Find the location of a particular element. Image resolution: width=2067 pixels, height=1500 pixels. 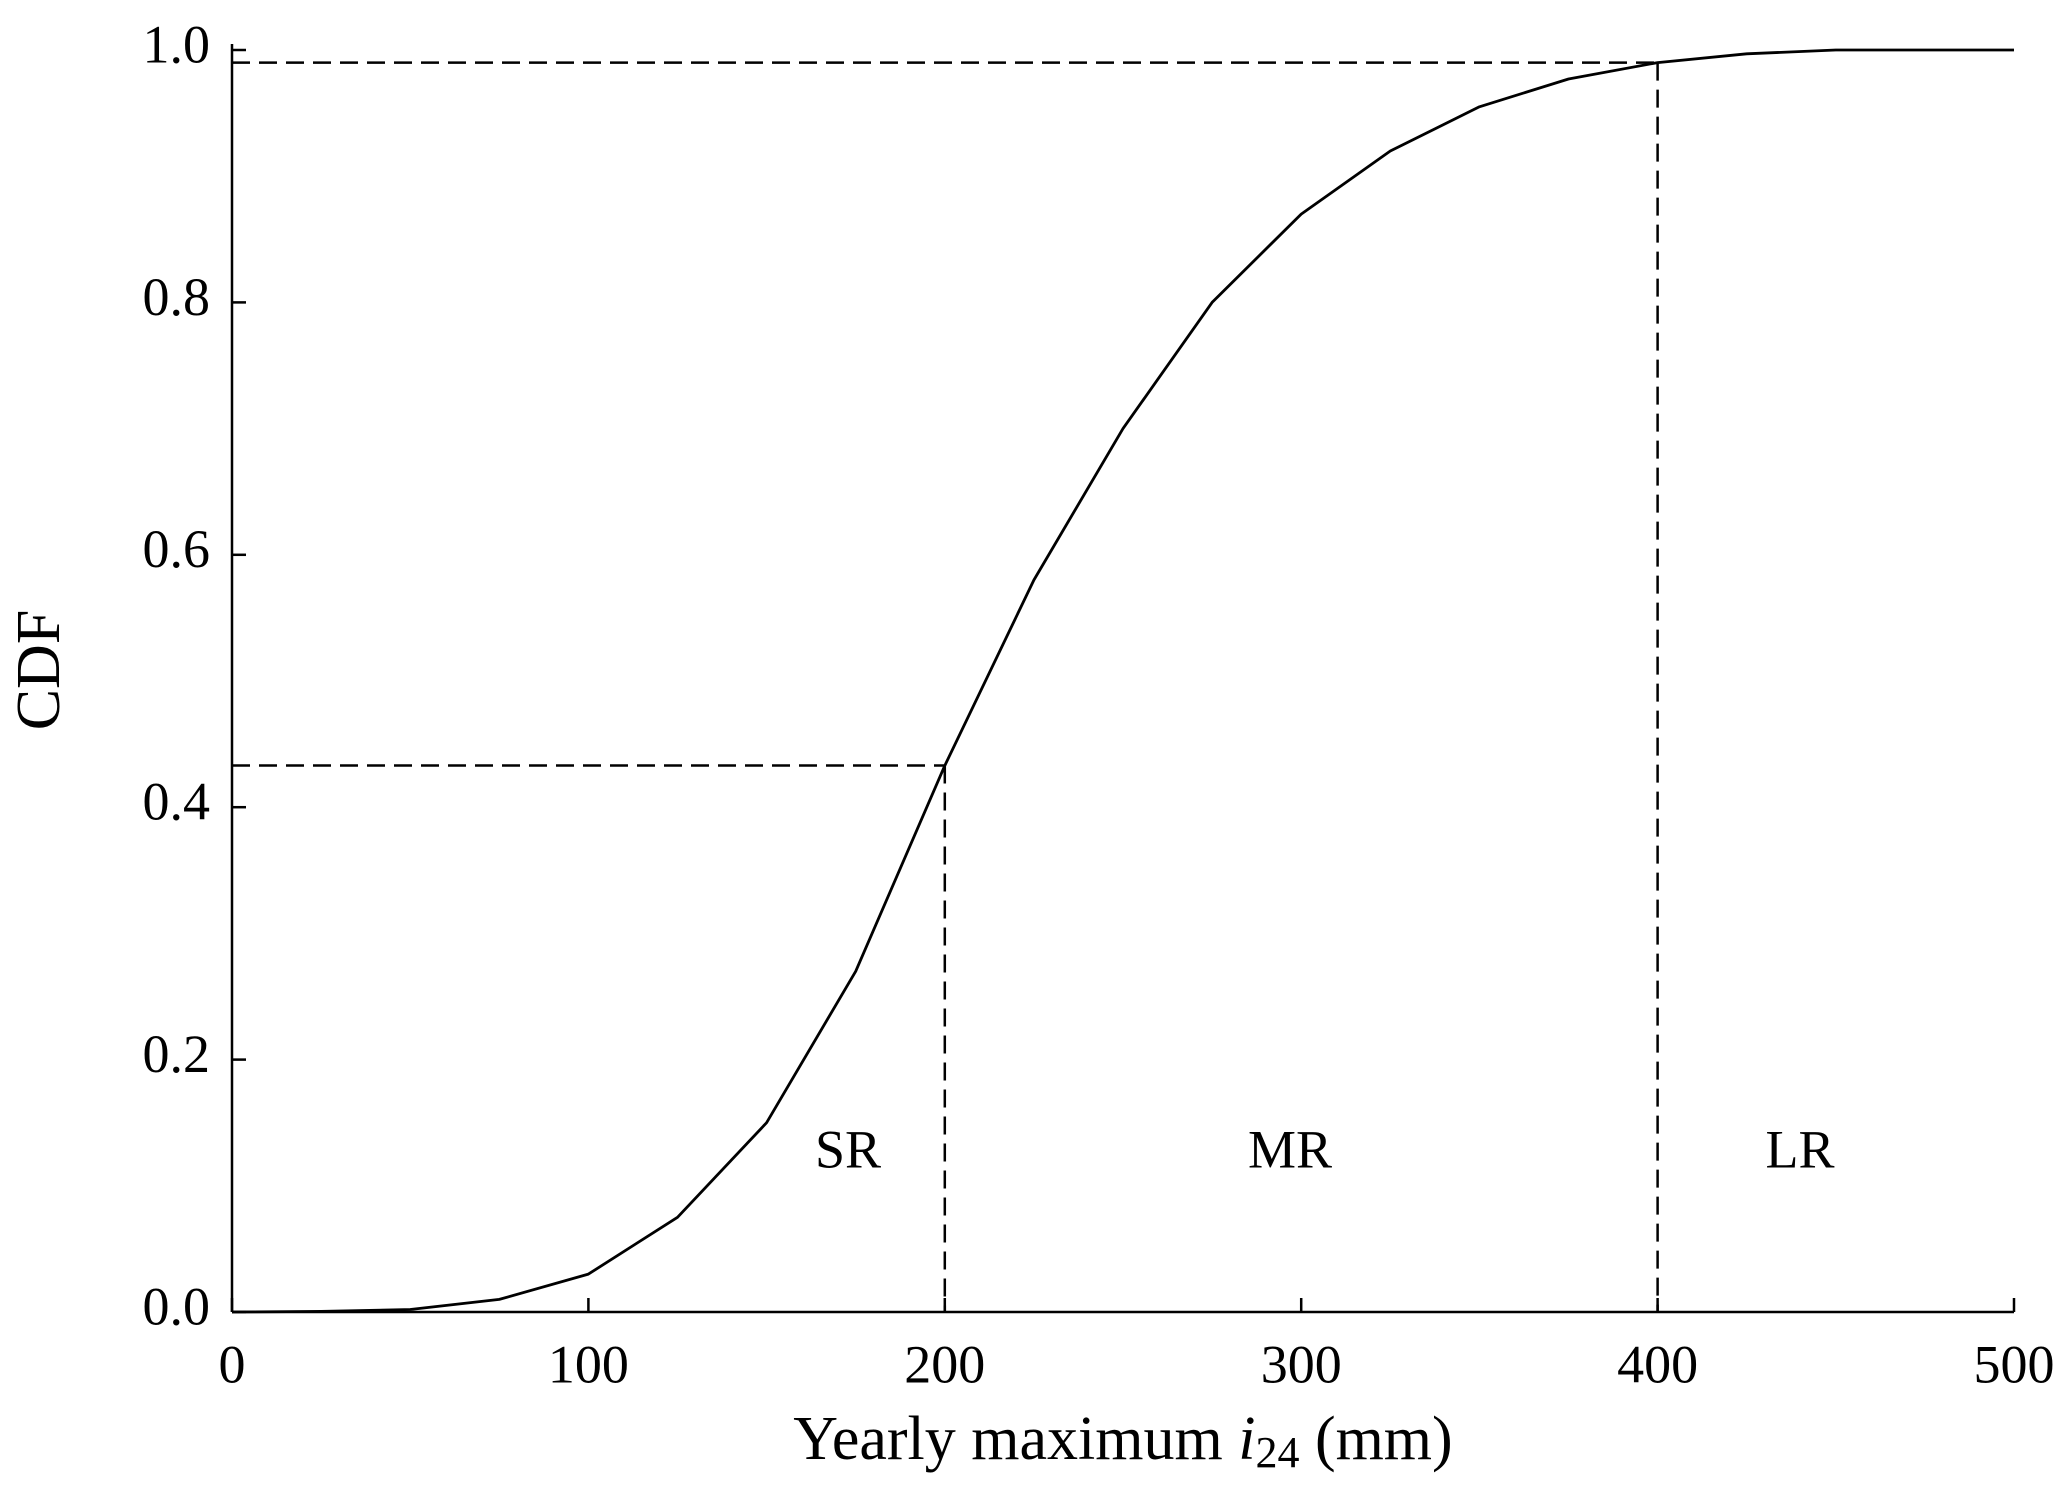

x-tick-label: 200 is located at coordinates (944, 1364).